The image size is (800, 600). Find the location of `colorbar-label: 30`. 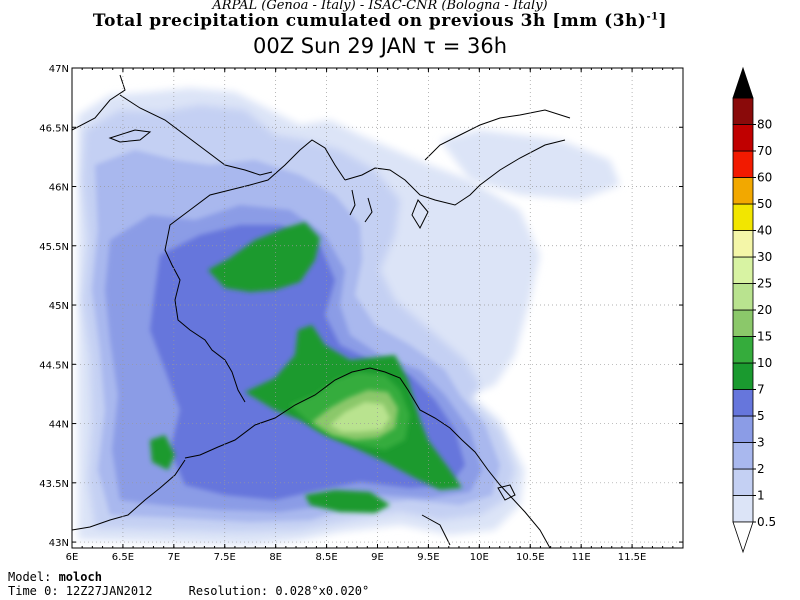

colorbar-label: 30 is located at coordinates (764, 257).